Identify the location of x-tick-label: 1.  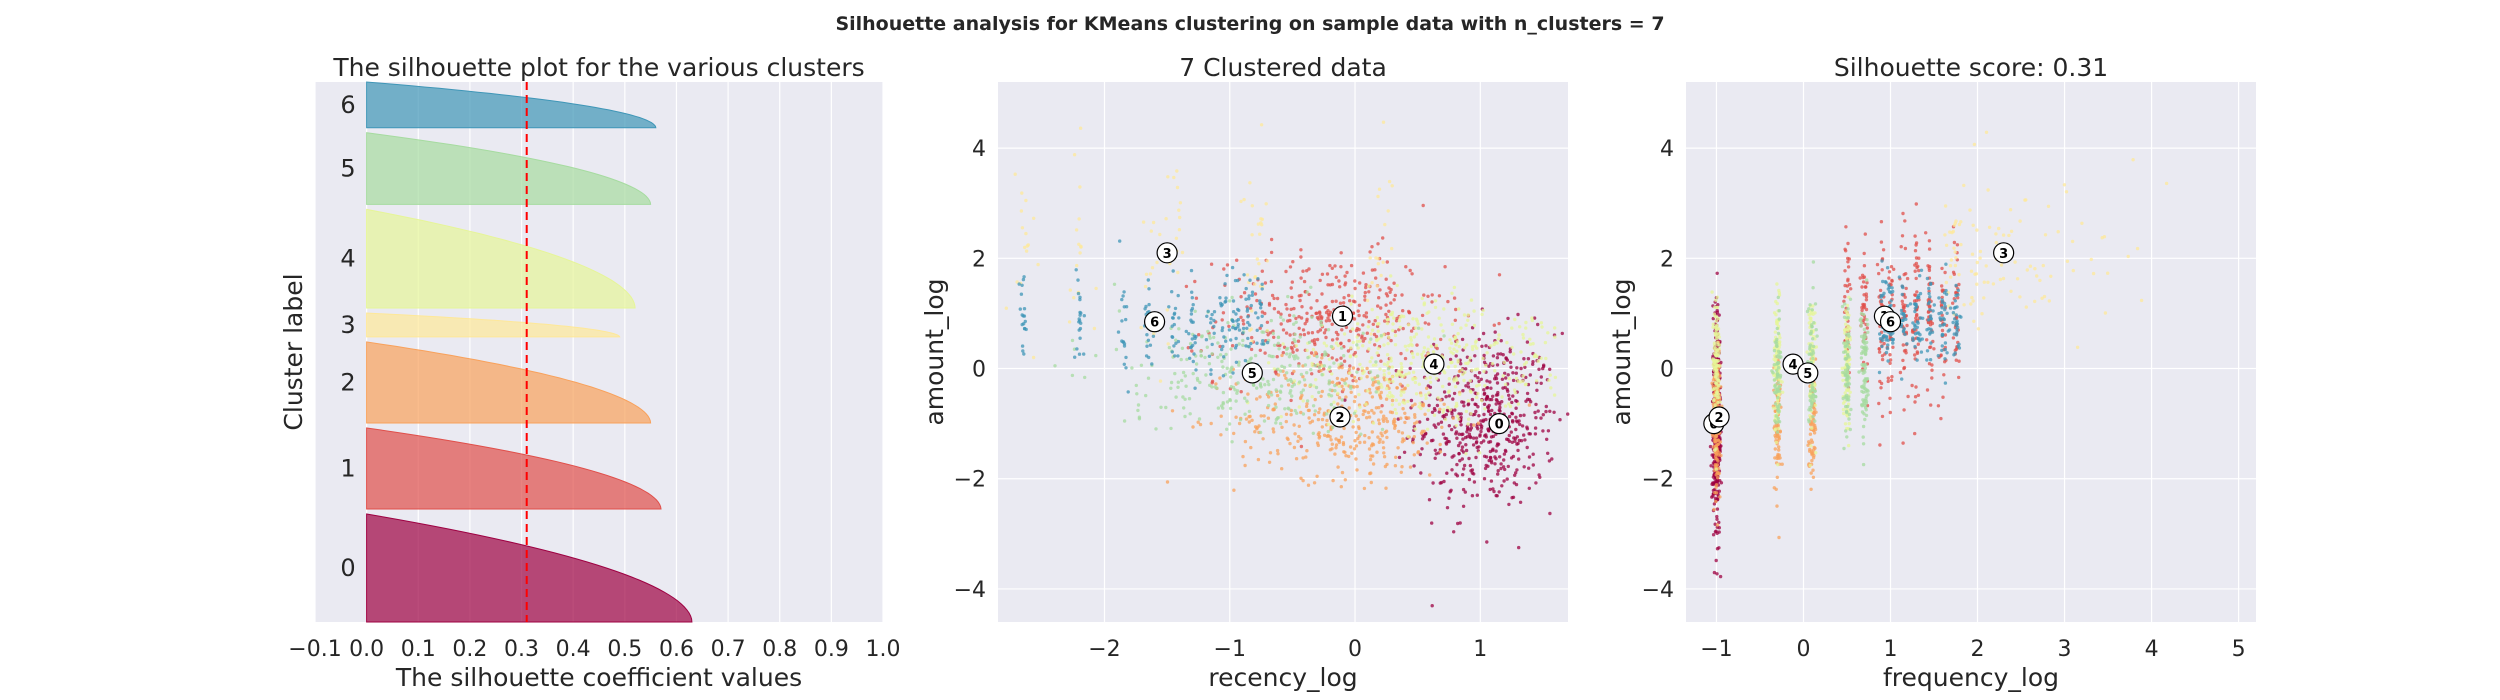
(1891, 649).